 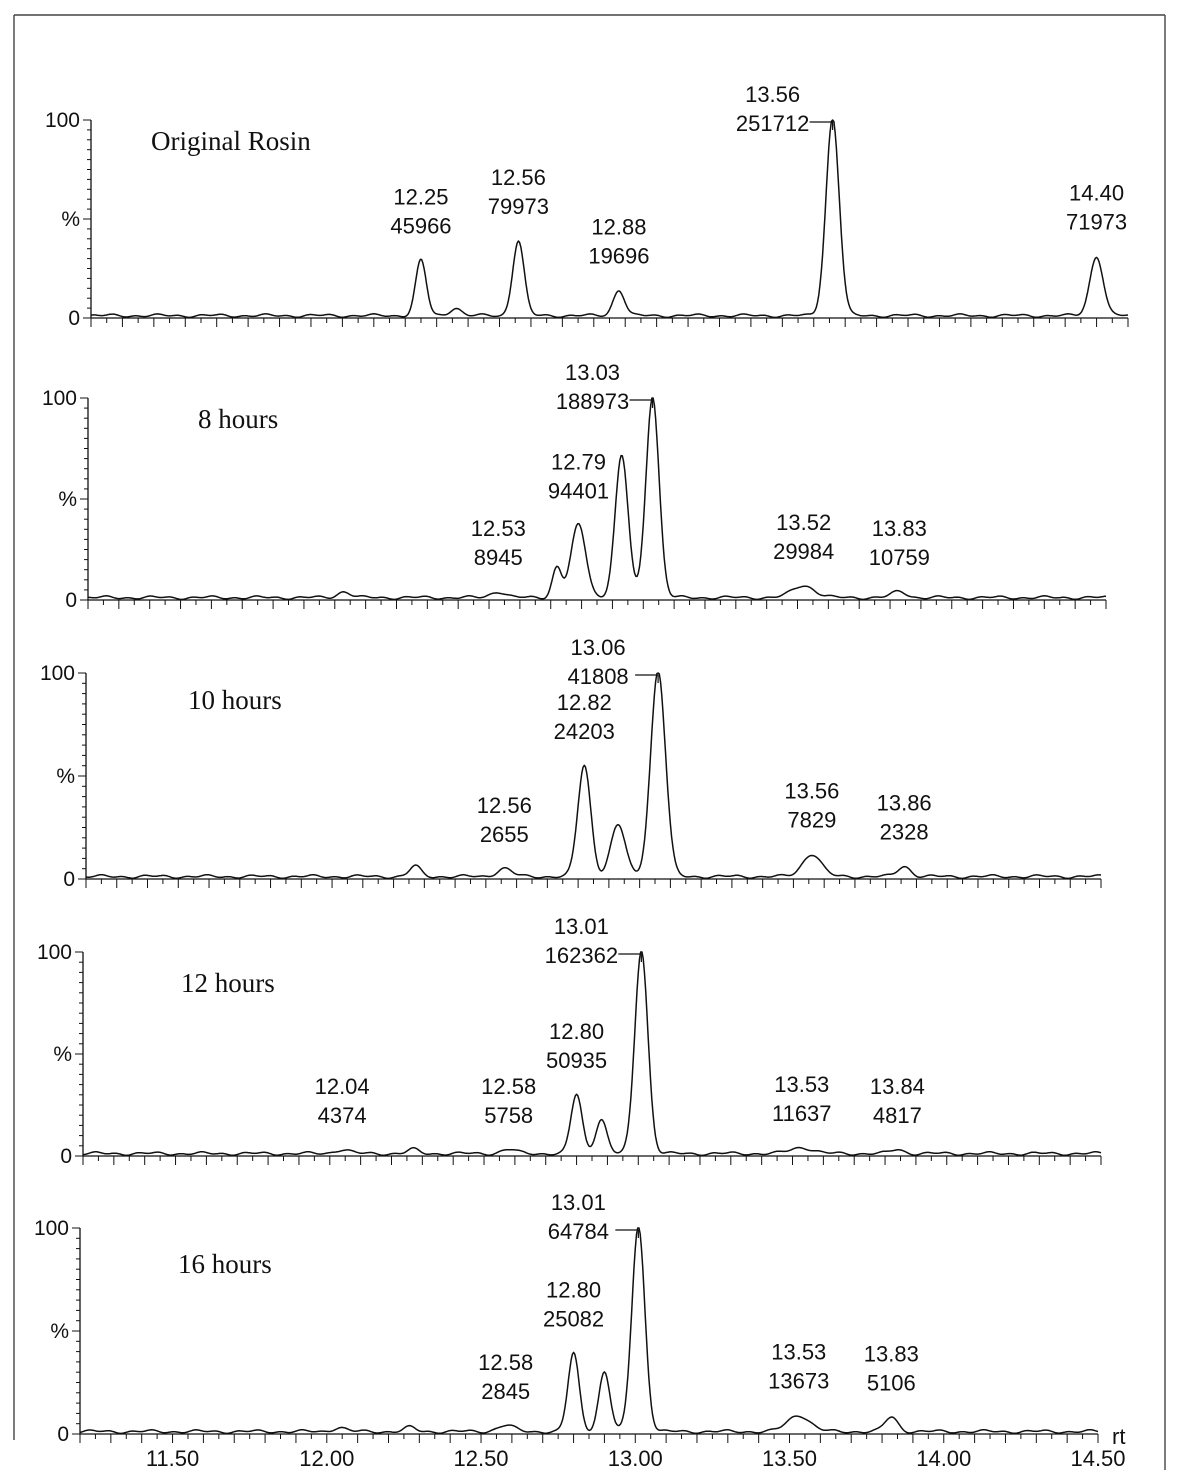 I want to click on peak-area: 24203, so click(x=584, y=731).